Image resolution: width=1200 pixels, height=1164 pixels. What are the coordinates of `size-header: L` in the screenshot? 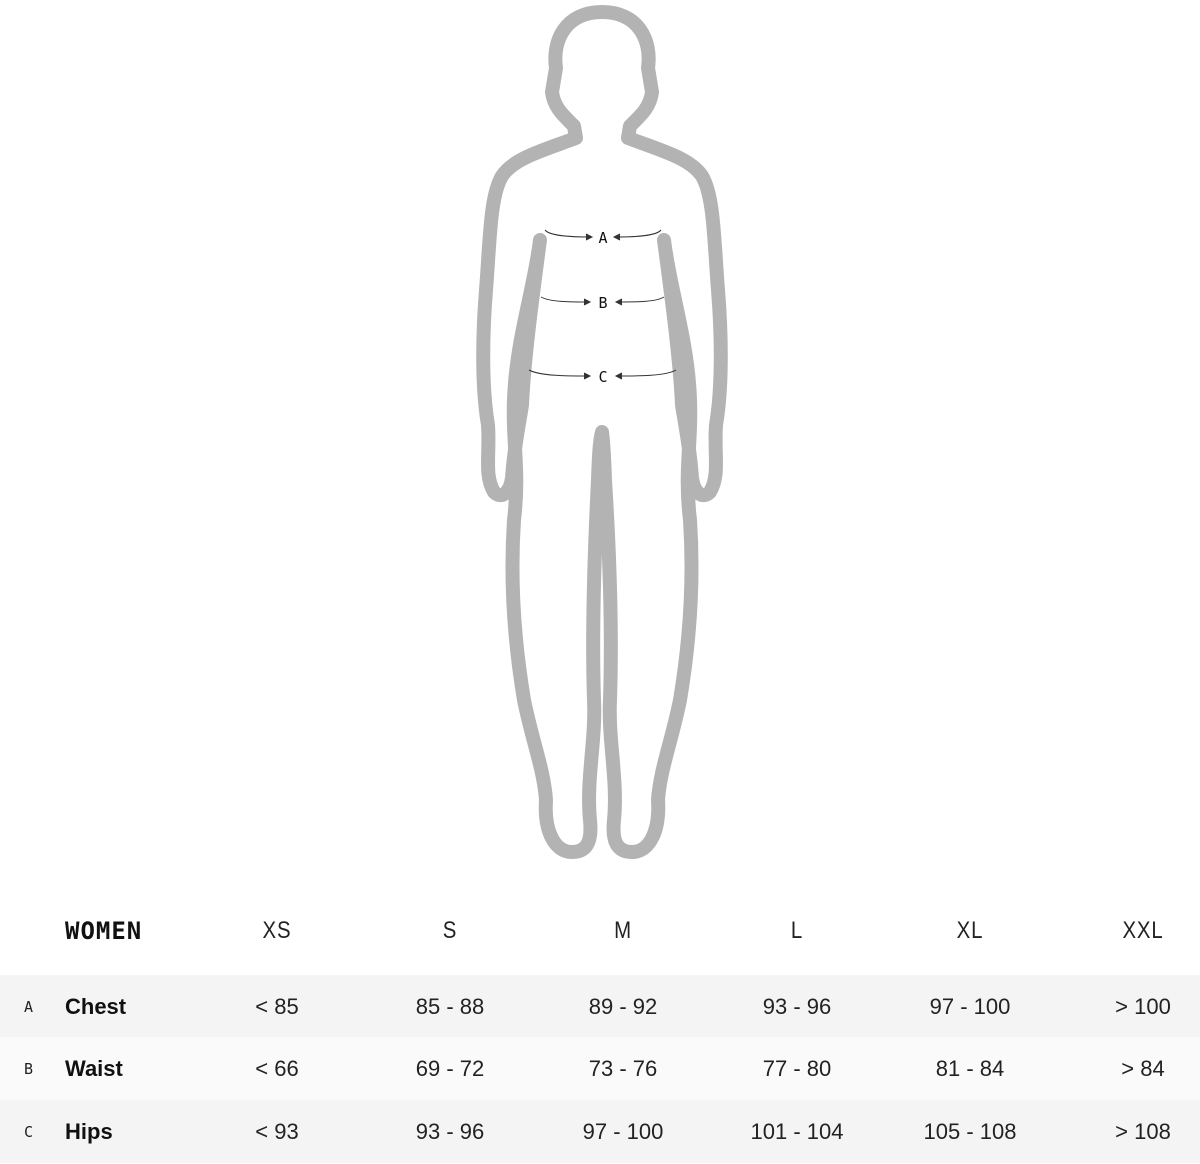 It's located at (797, 930).